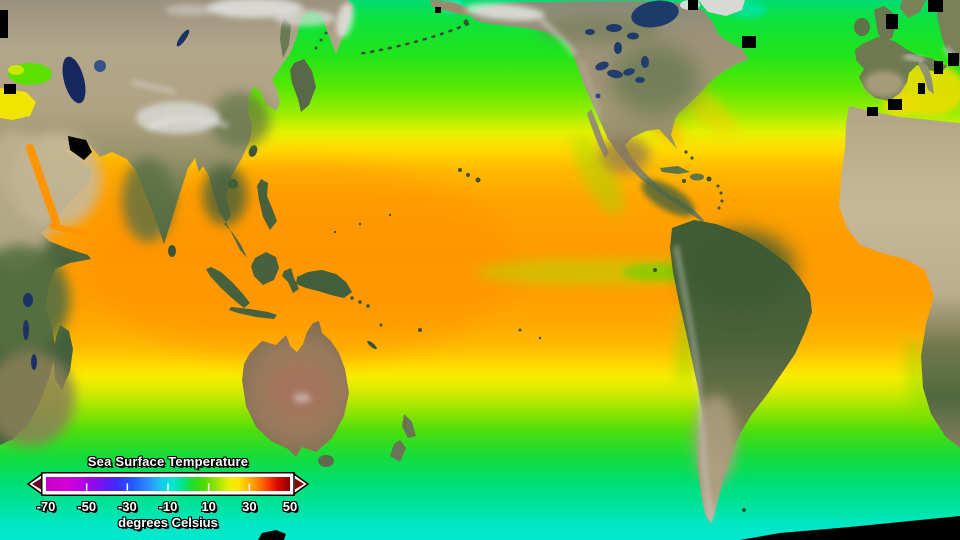  I want to click on legend-tick-label: -10, so click(168, 506).